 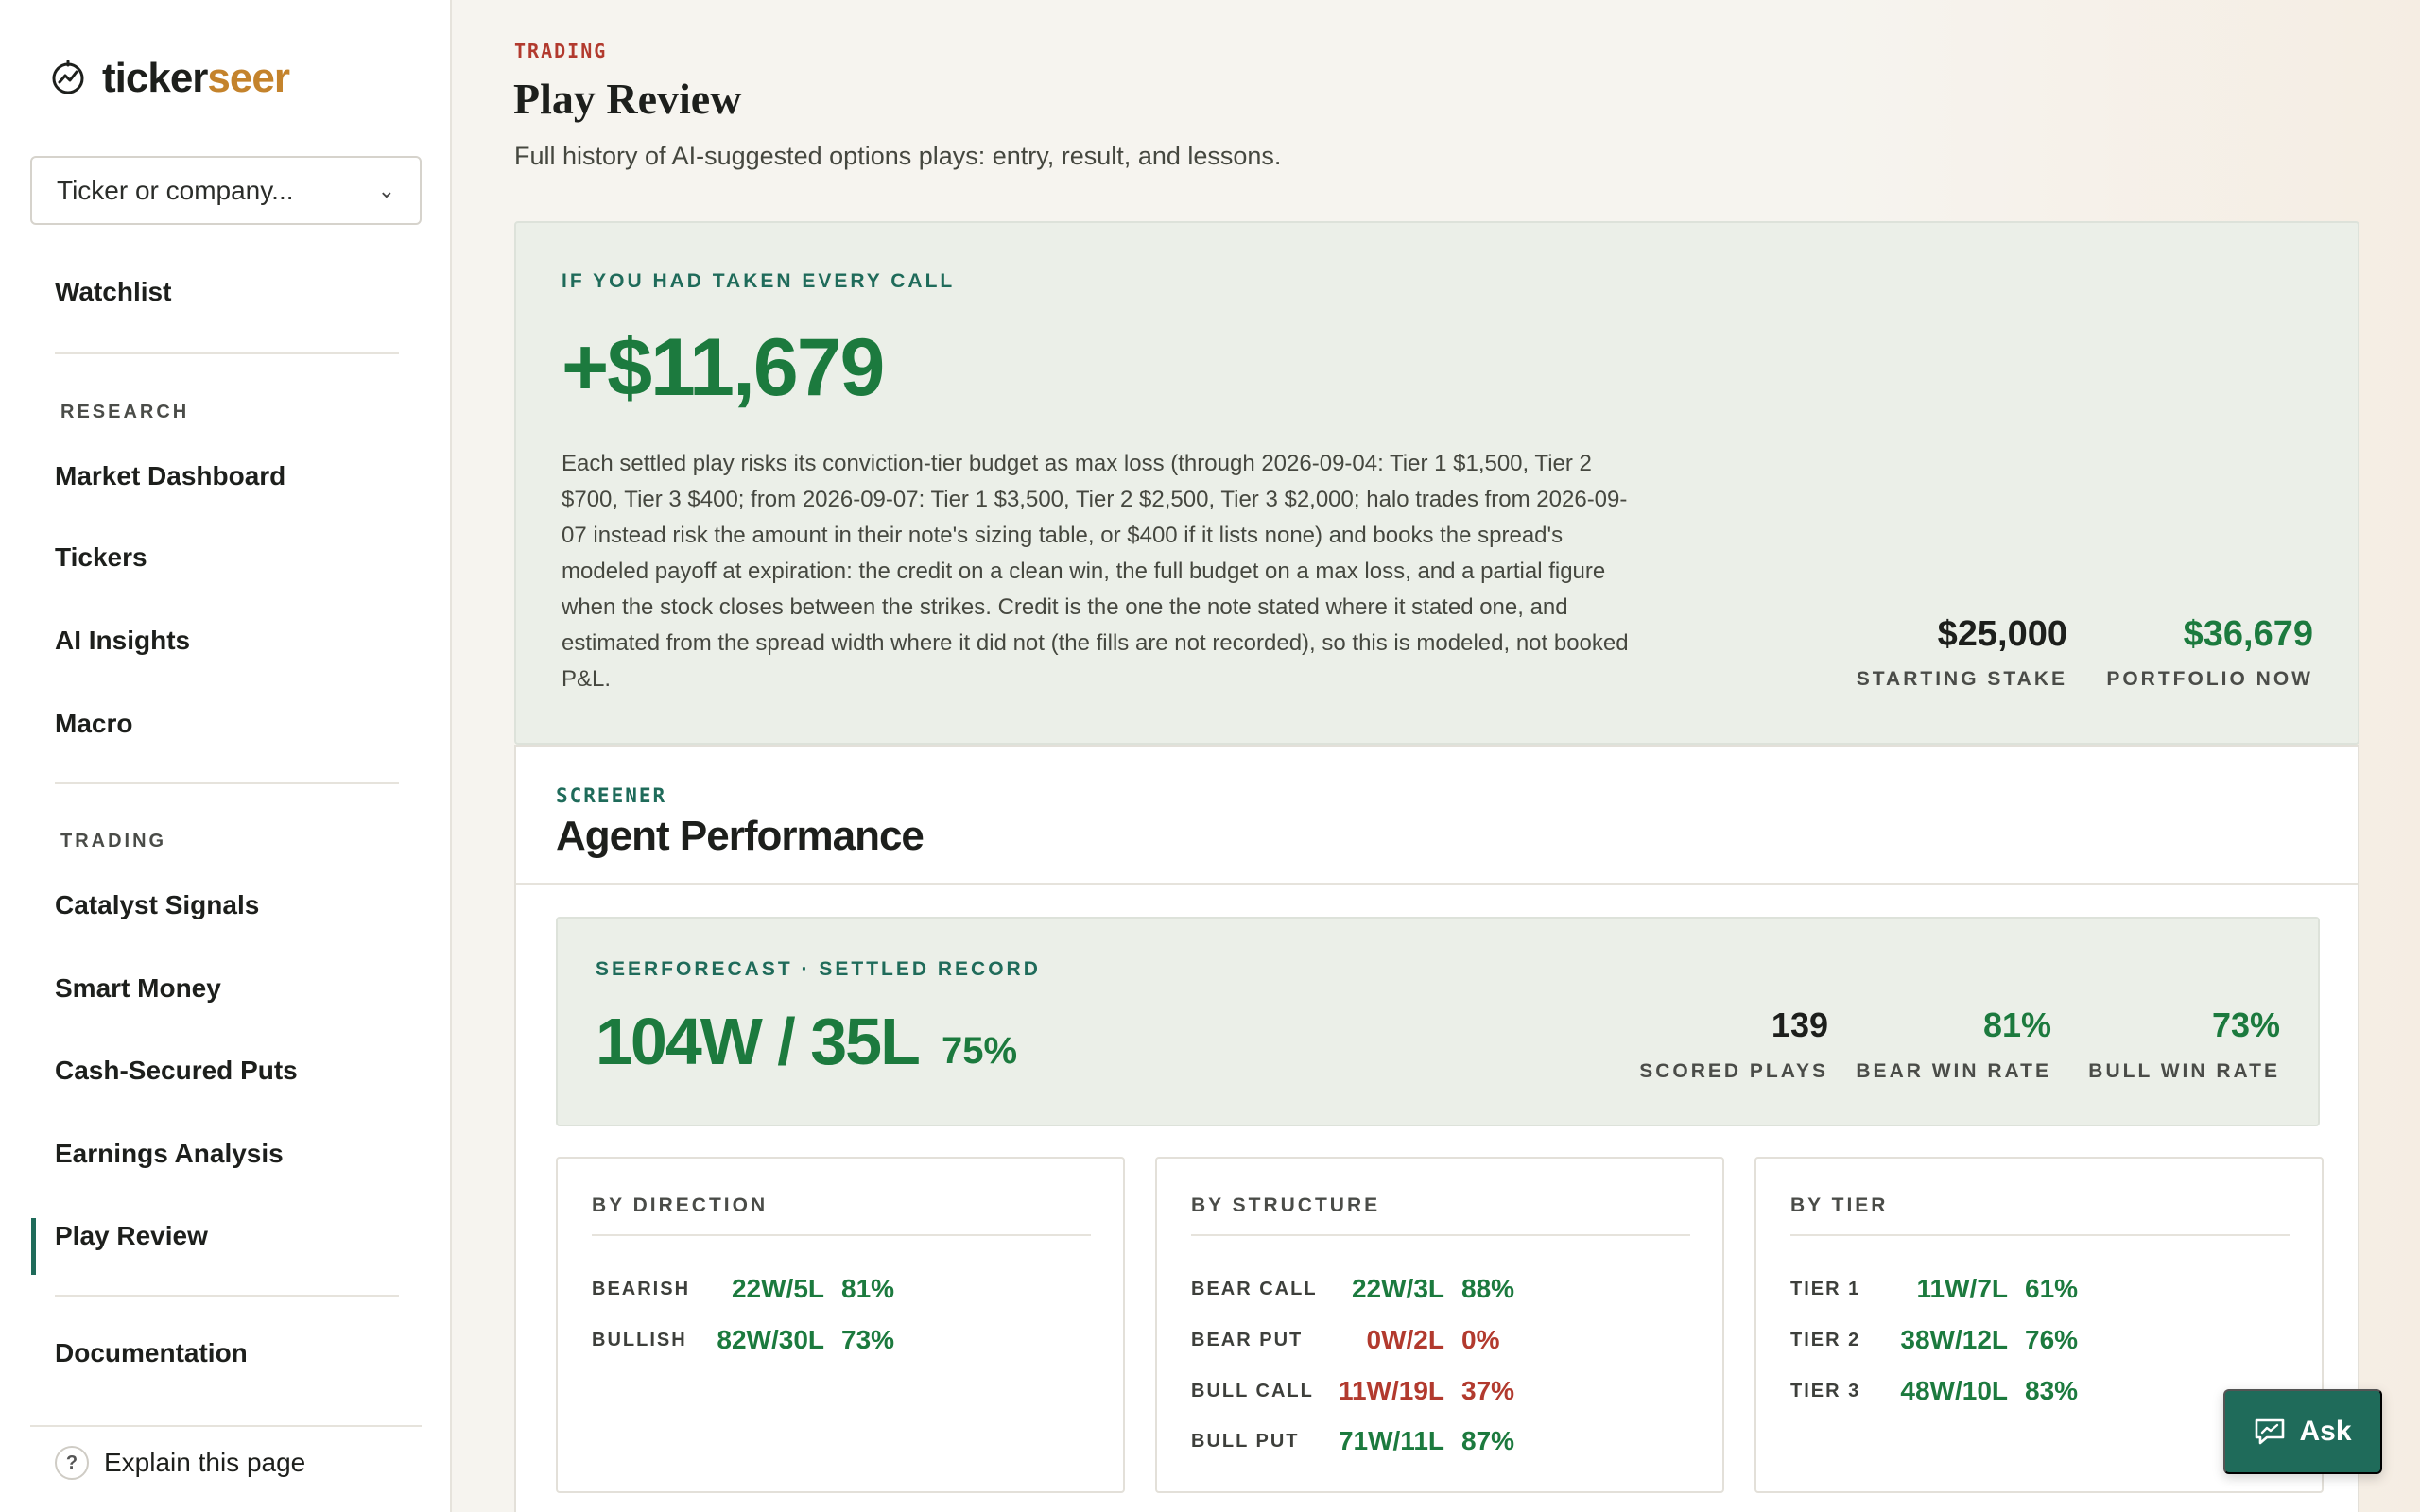 I want to click on card-title: BY STRUCTURE, so click(x=1286, y=1205).